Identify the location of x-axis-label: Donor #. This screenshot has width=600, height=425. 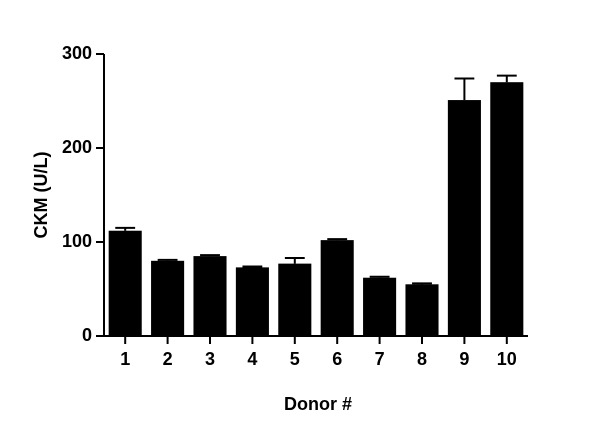
(318, 404).